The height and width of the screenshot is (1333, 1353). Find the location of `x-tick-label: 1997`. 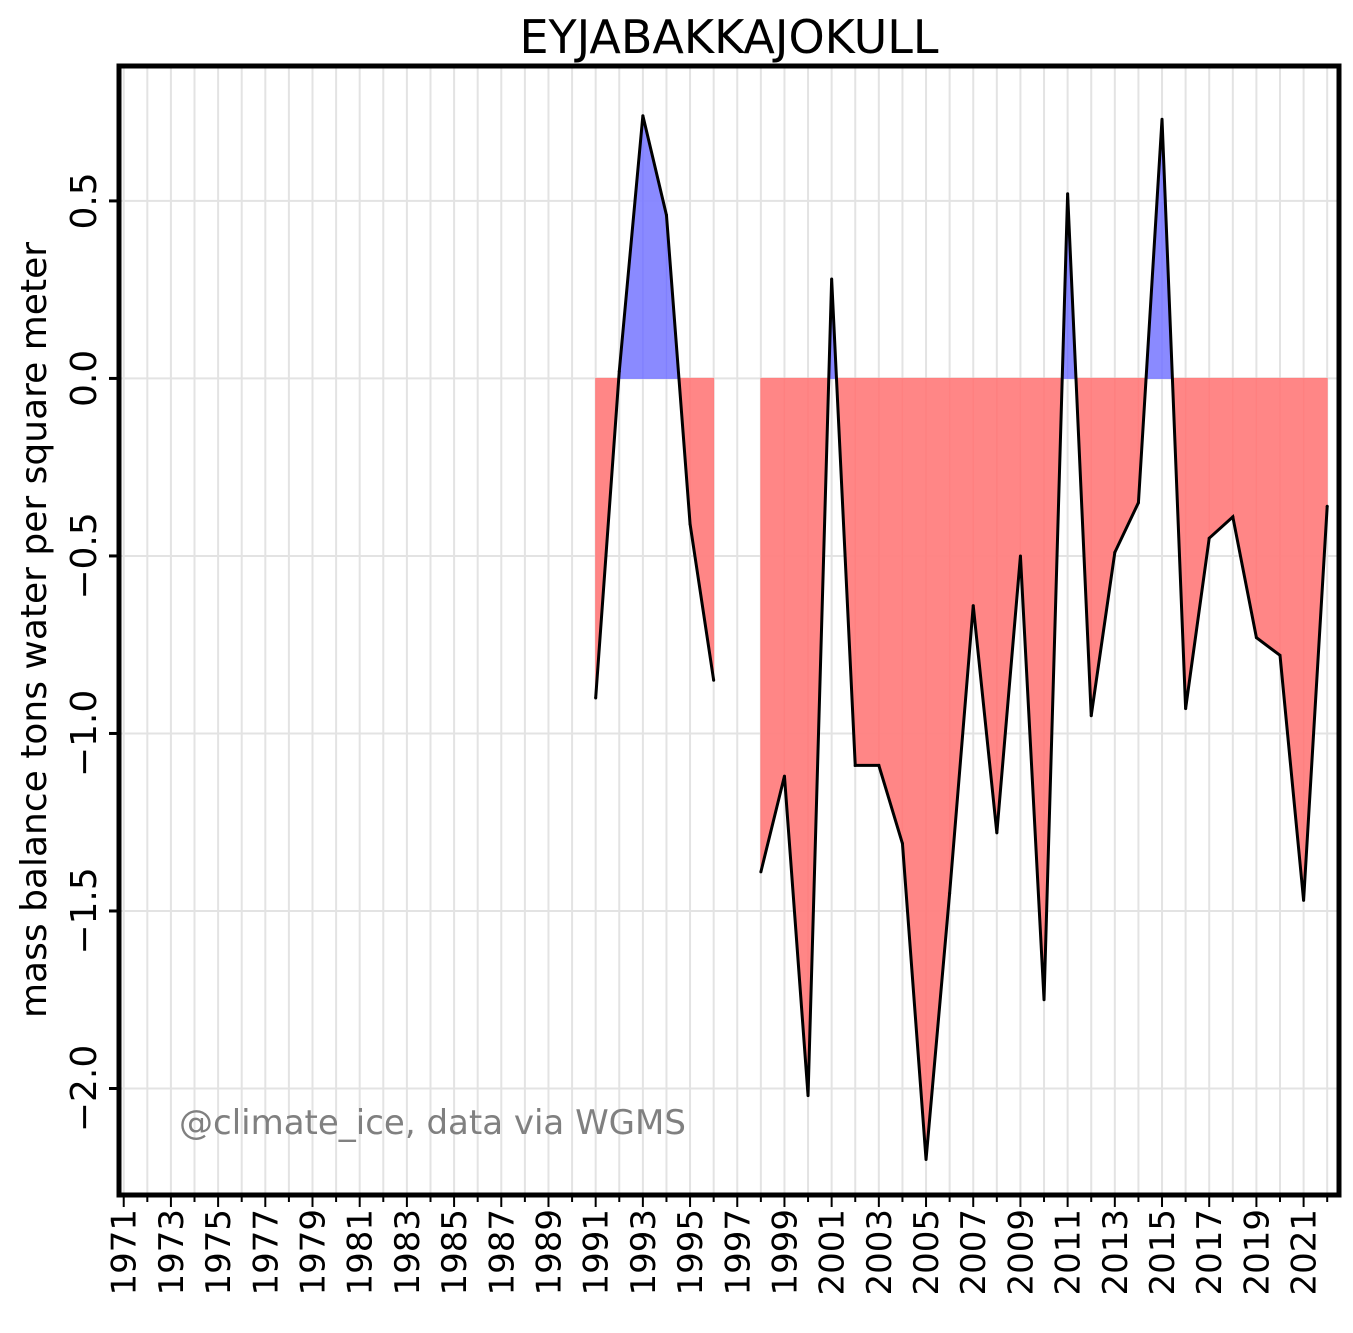

x-tick-label: 1997 is located at coordinates (738, 1252).